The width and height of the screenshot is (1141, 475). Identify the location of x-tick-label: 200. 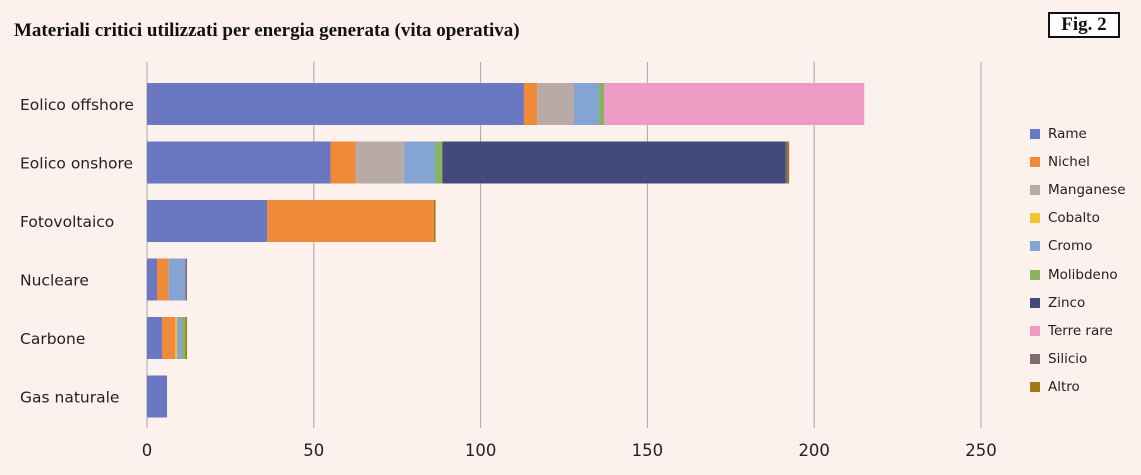
(814, 450).